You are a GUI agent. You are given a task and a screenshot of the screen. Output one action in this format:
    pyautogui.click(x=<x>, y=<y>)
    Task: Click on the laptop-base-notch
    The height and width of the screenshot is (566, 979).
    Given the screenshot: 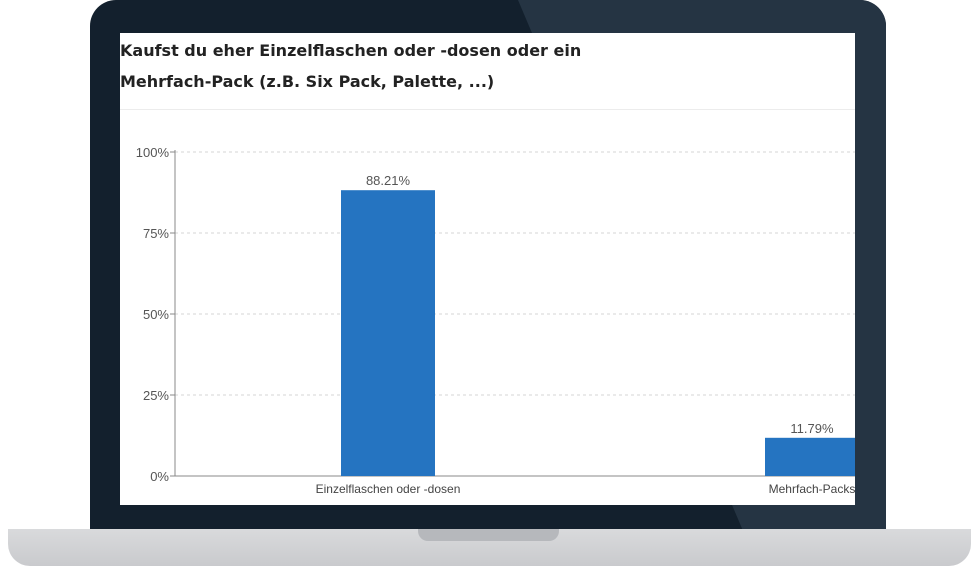 What is the action you would take?
    pyautogui.click(x=488, y=535)
    